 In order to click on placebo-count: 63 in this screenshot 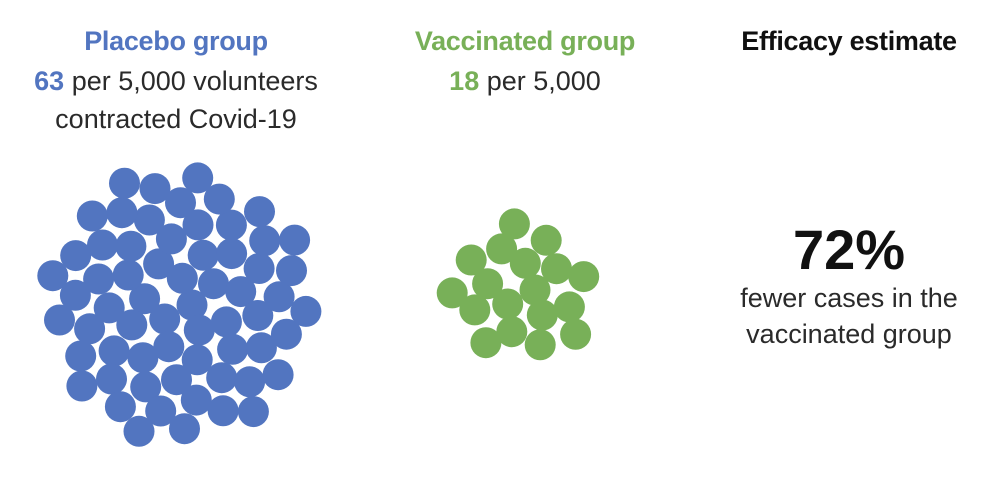, I will do `click(49, 81)`.